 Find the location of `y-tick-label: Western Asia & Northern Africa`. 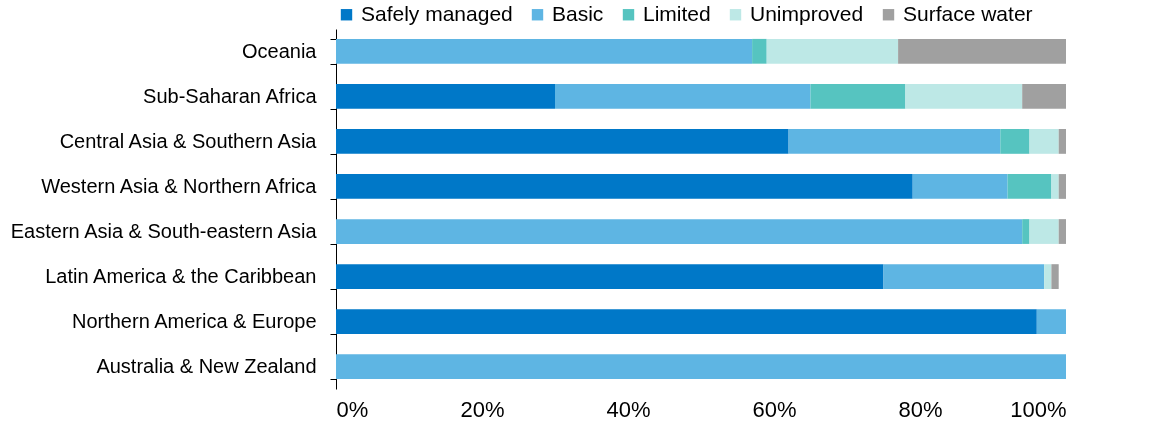

y-tick-label: Western Asia & Northern Africa is located at coordinates (179, 185).